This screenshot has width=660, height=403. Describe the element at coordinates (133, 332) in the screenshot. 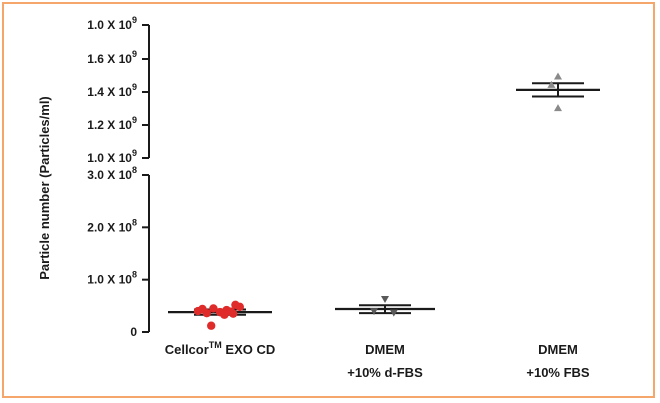

I see `y-tick-label-lower-0: 0` at that location.